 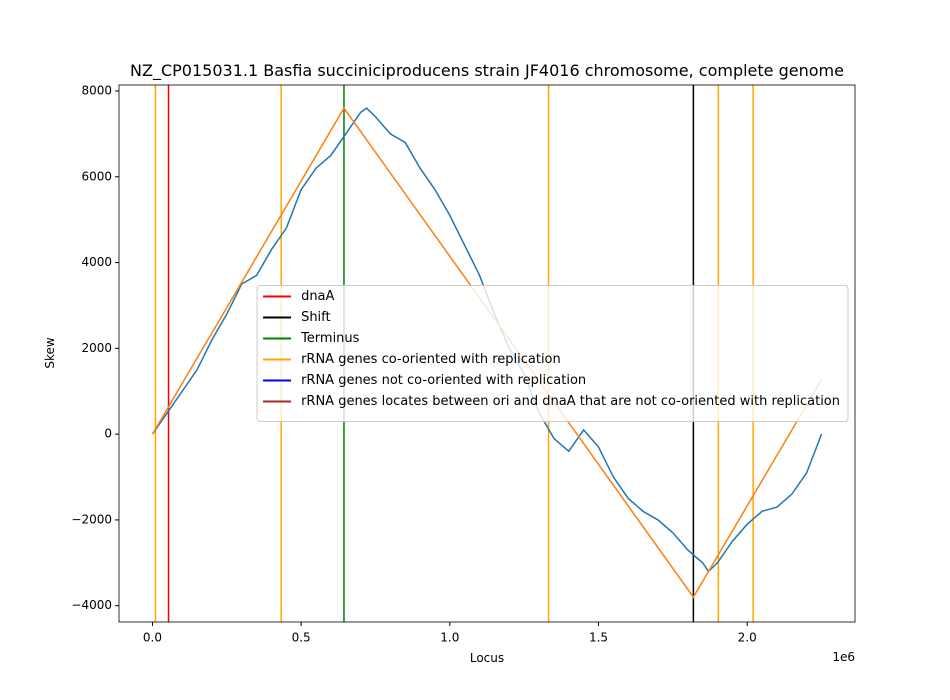 I want to click on x-tick-label: 0.0, so click(x=152, y=638).